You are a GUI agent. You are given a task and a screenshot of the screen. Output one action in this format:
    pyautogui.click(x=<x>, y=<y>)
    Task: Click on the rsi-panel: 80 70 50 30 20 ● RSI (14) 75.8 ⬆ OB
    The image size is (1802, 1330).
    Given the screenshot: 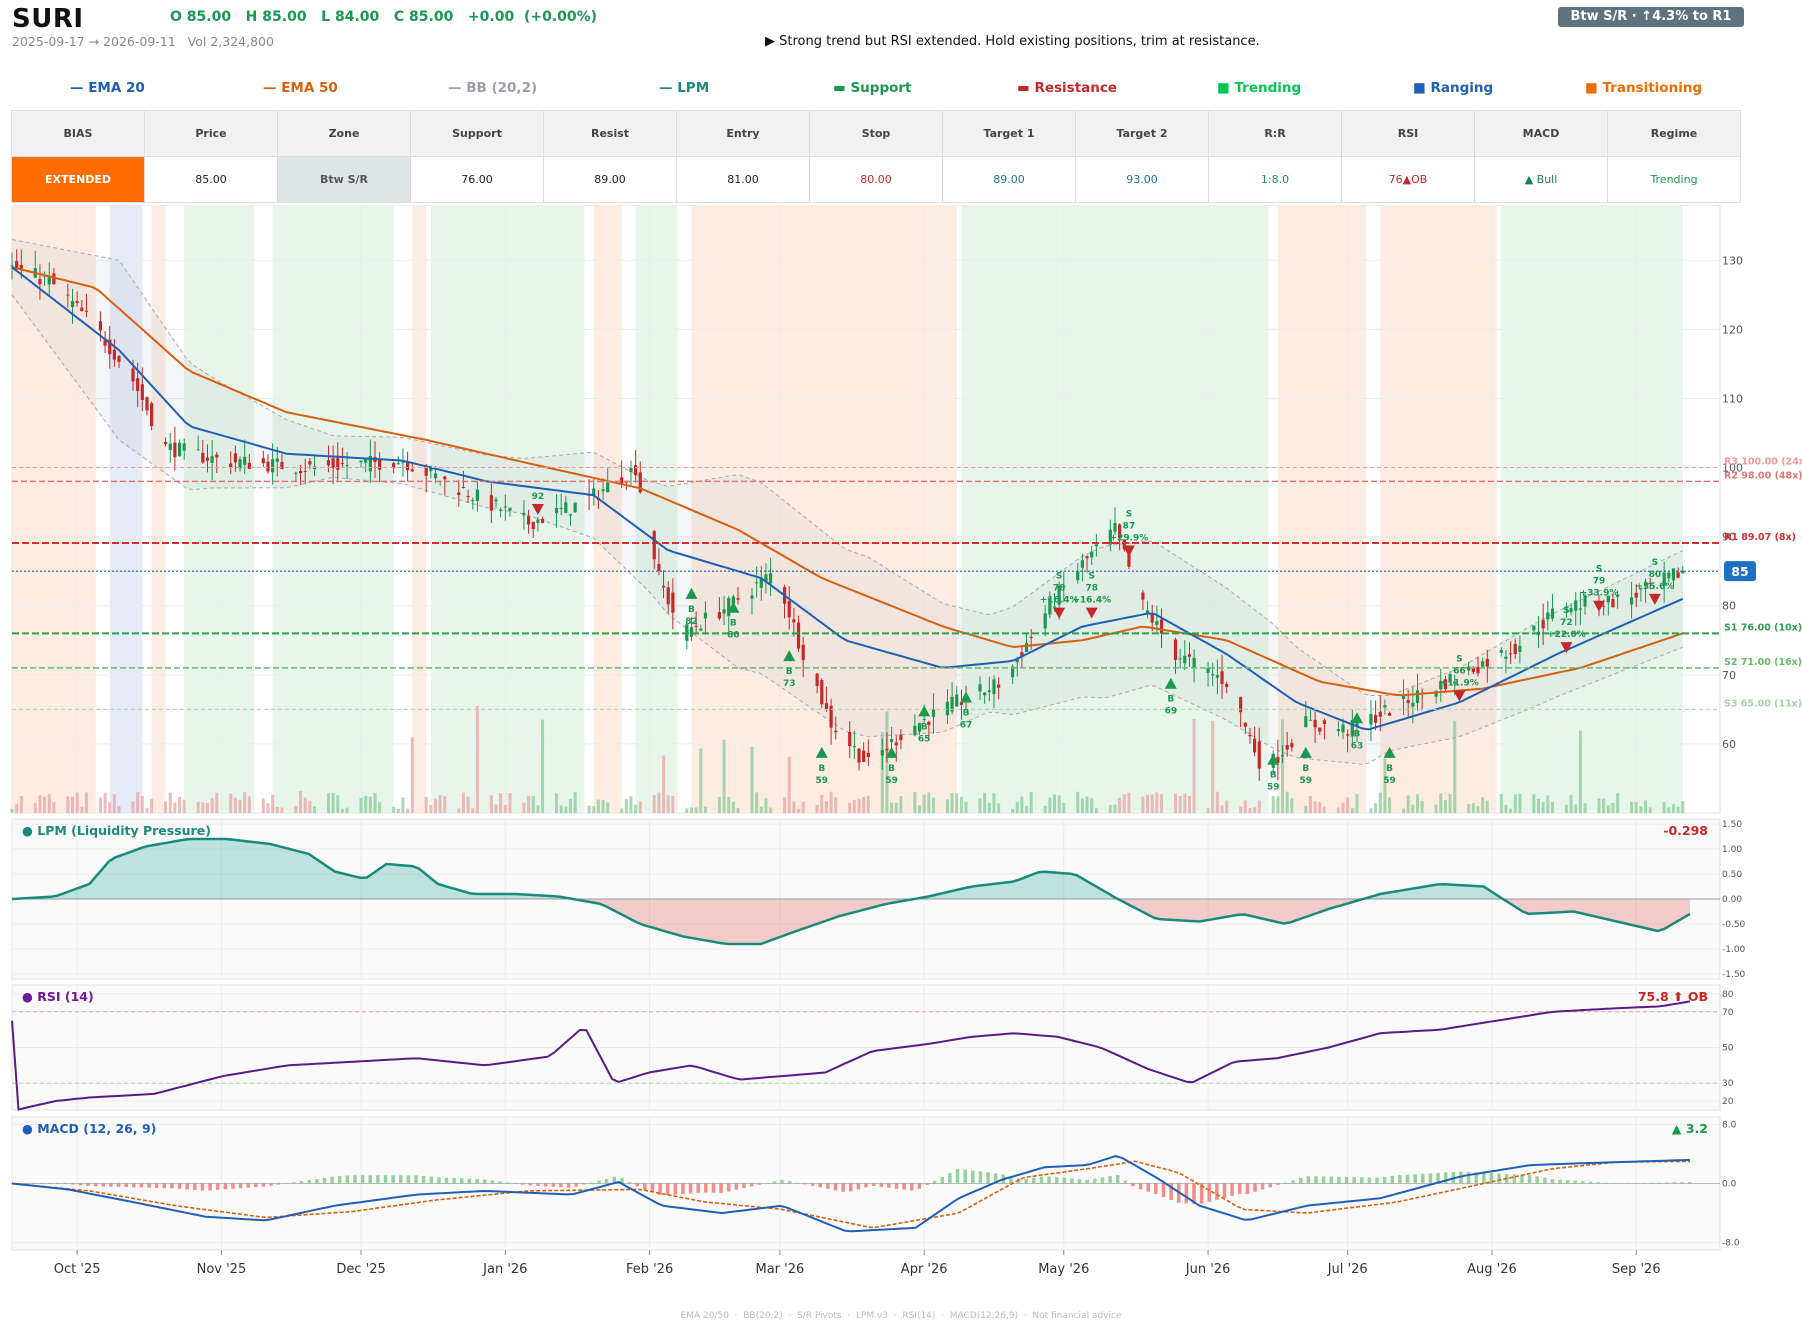 What is the action you would take?
    pyautogui.click(x=872, y=1047)
    